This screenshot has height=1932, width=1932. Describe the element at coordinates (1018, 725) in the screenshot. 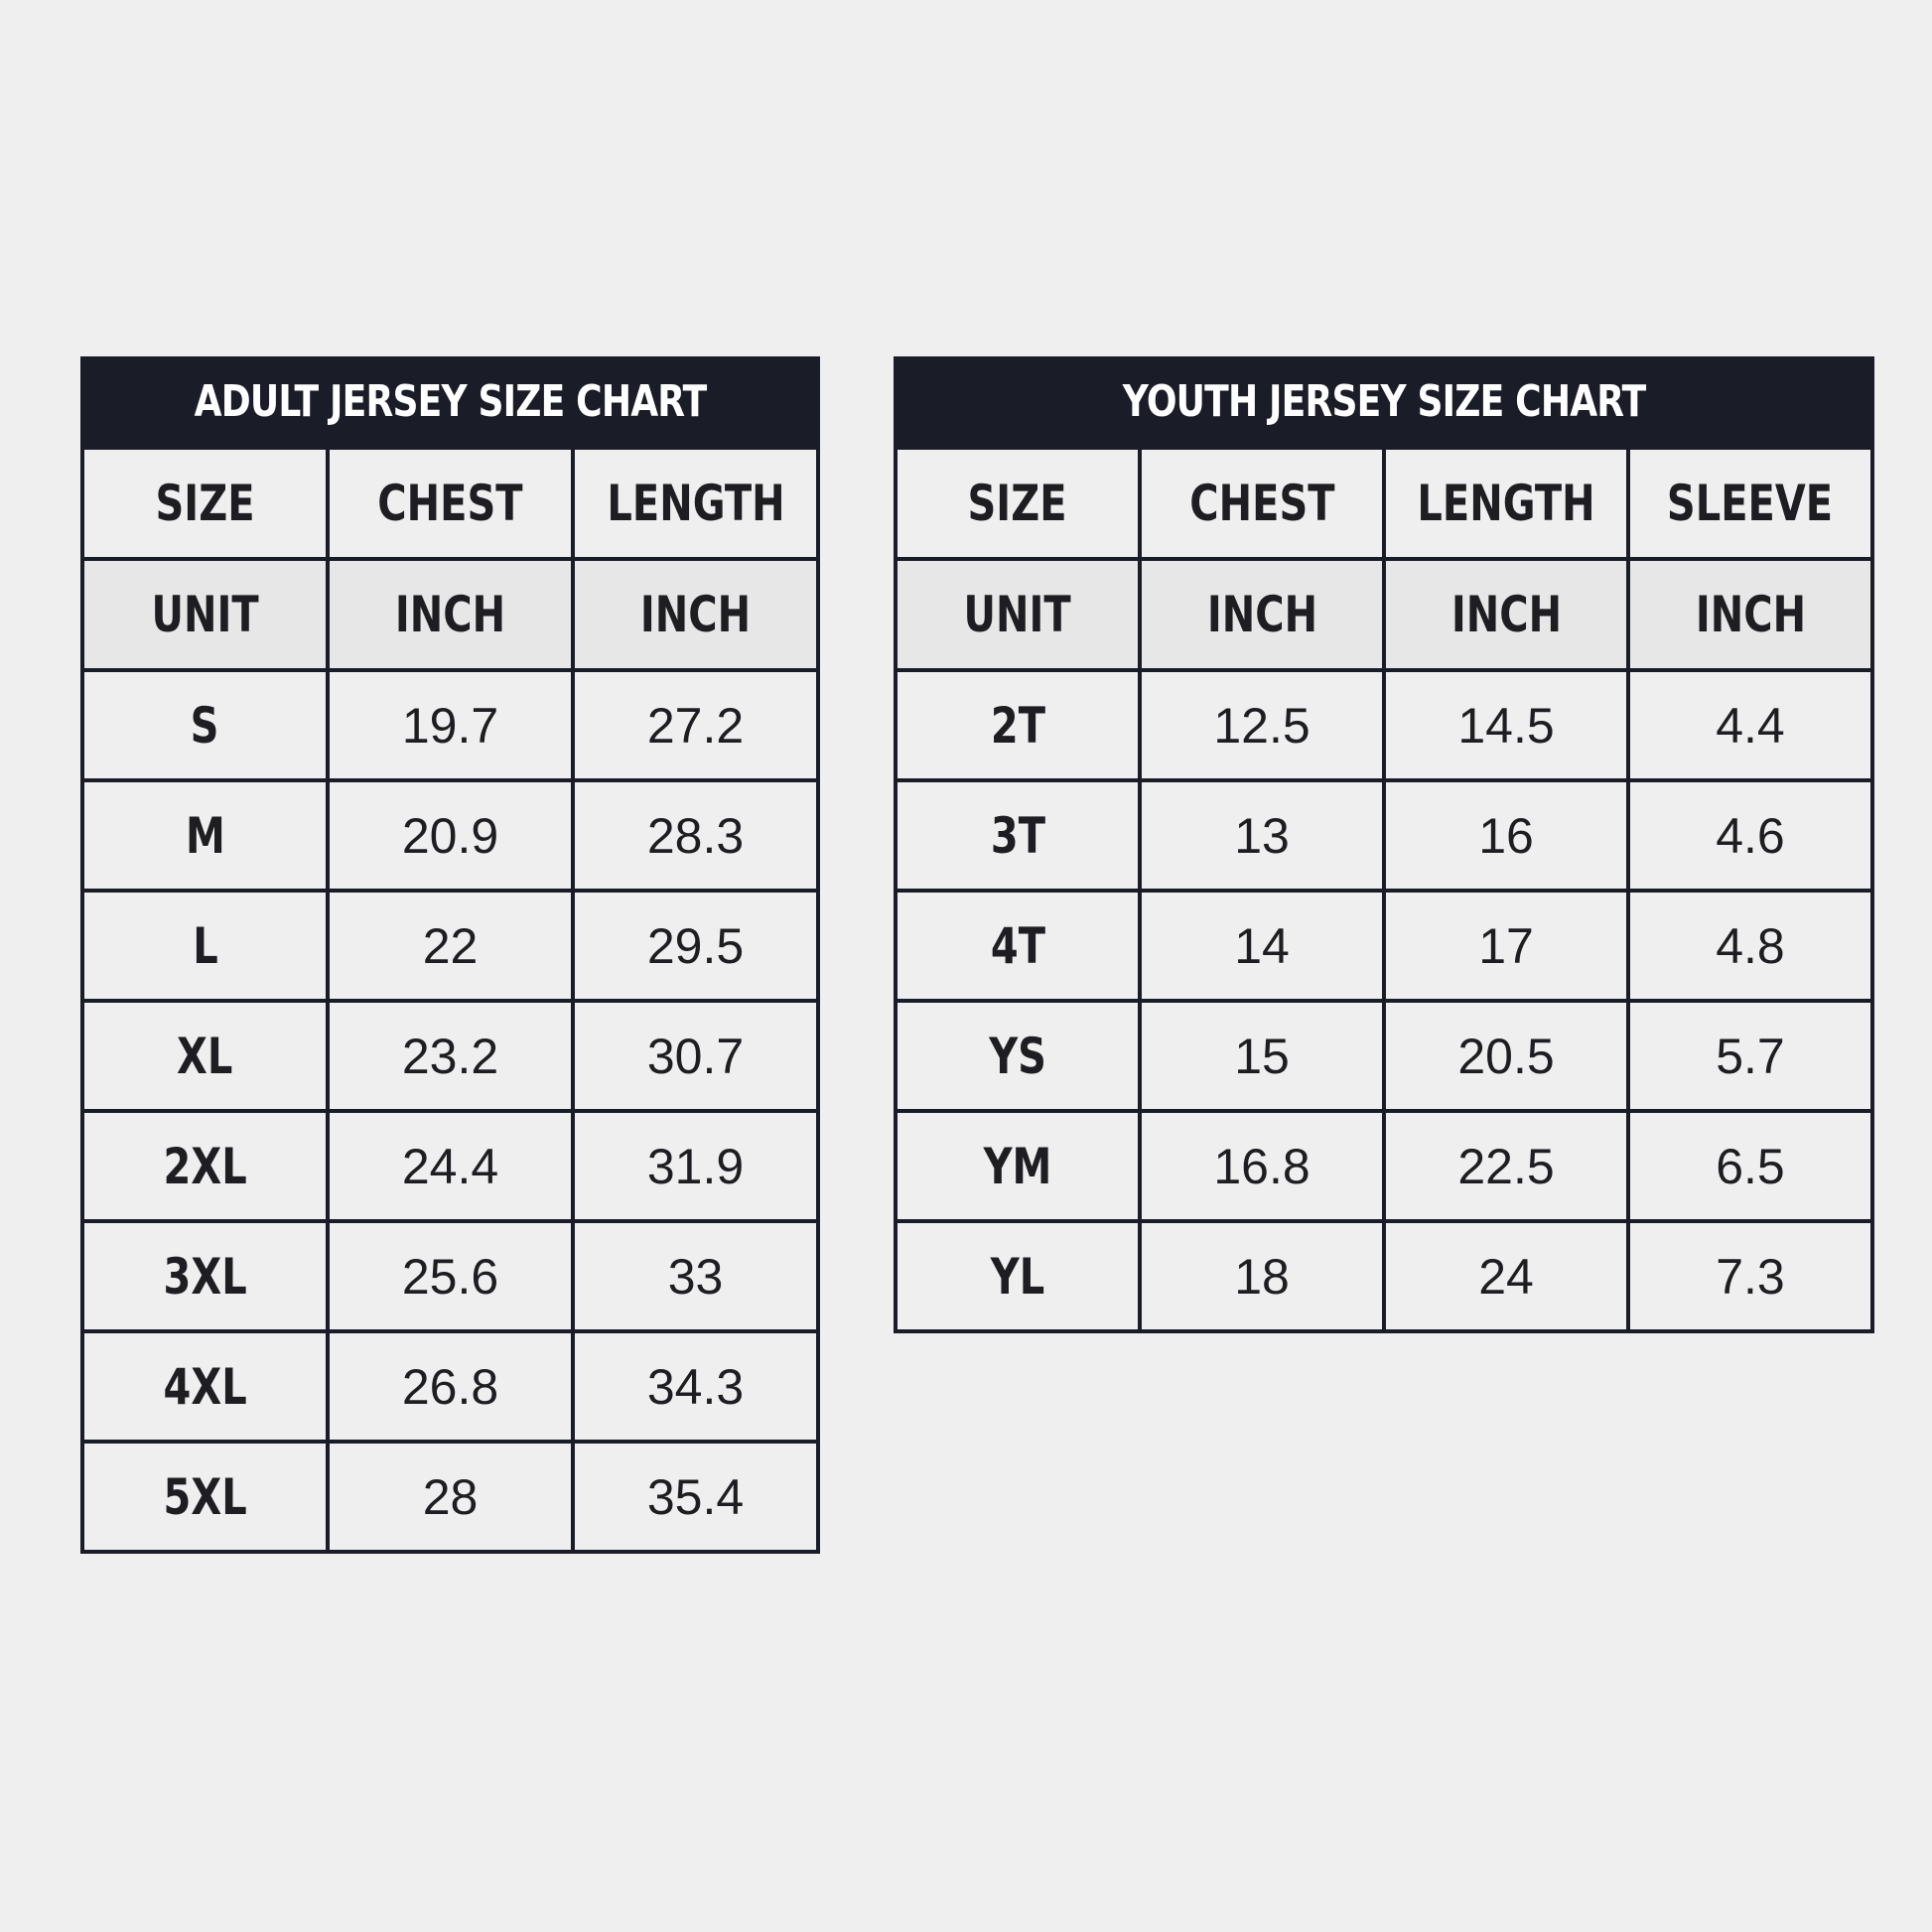

I see `size-cell: 2T` at that location.